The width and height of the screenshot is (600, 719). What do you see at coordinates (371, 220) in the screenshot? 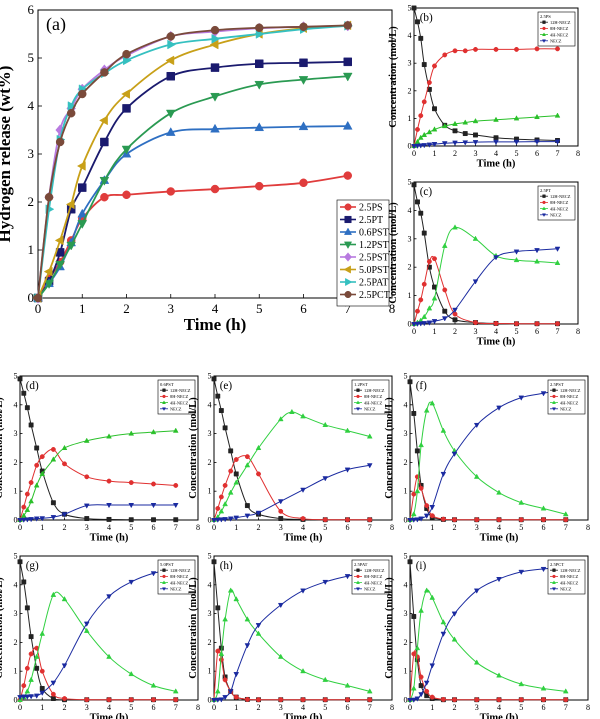
I see `legend-label: 2.5PT` at bounding box center [371, 220].